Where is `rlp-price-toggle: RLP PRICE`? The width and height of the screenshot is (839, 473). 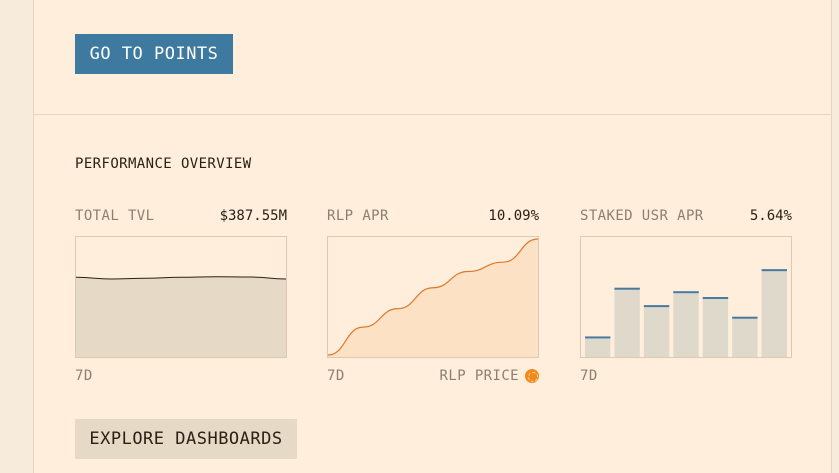
rlp-price-toggle: RLP PRICE is located at coordinates (489, 376).